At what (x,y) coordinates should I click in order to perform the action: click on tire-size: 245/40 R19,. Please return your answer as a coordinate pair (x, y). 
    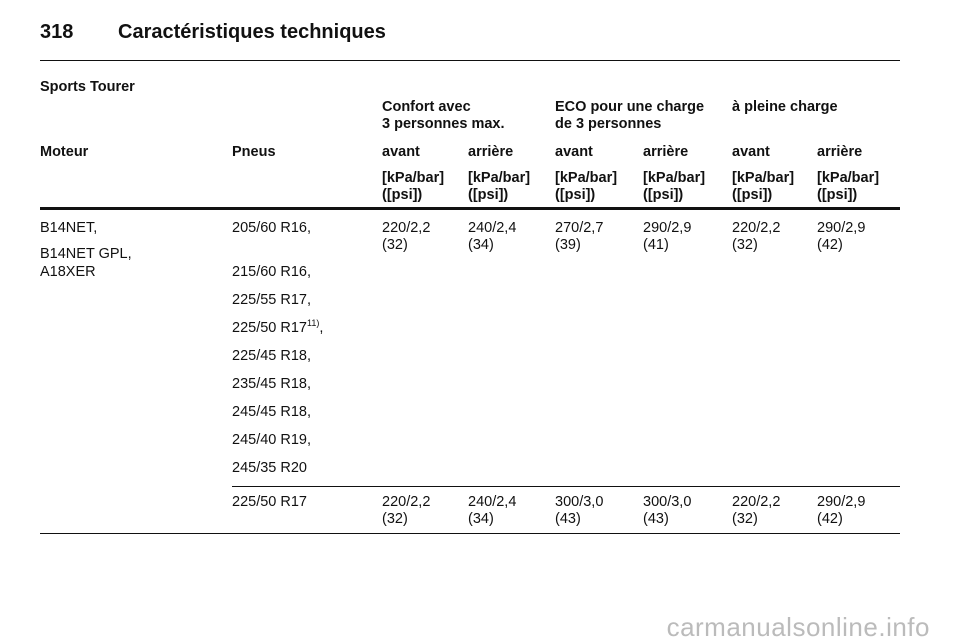
    Looking at the image, I should click on (271, 440).